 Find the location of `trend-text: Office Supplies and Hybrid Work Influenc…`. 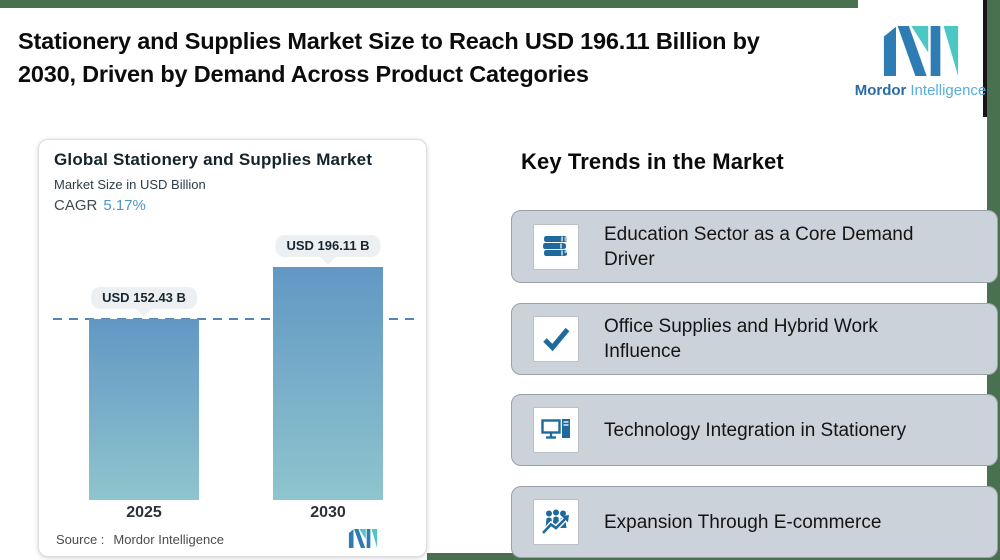

trend-text: Office Supplies and Hybrid Work Influenc… is located at coordinates (741, 339).